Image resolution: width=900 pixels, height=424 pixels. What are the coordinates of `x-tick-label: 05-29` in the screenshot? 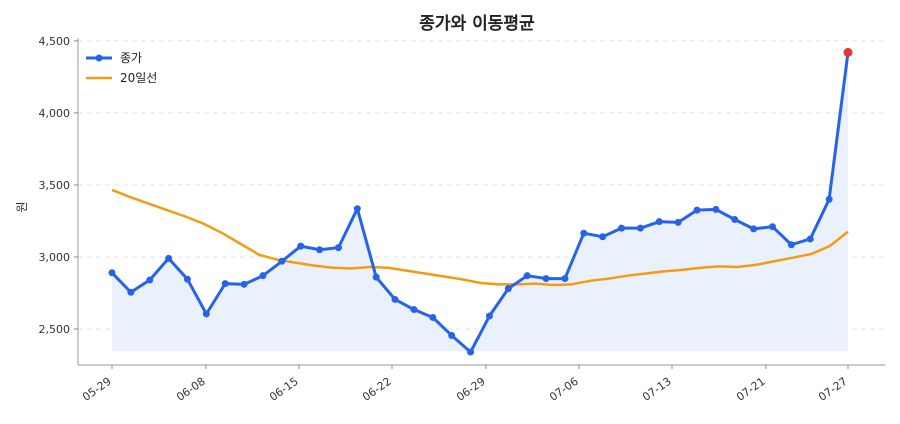 It's located at (97, 389).